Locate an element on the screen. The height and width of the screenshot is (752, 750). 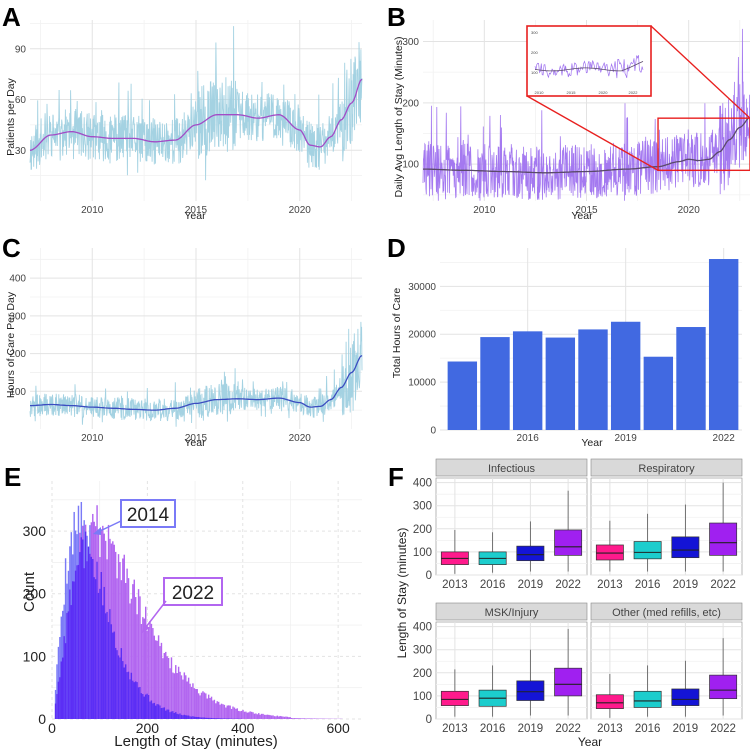
facet-strip is located at coordinates (511, 611).